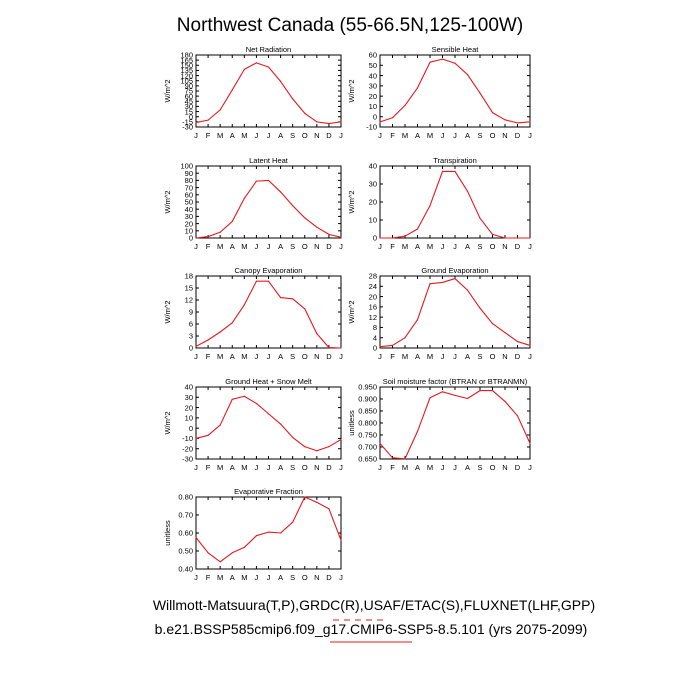 This screenshot has width=700, height=700. I want to click on y-axis-label: W/m^2, so click(351, 201).